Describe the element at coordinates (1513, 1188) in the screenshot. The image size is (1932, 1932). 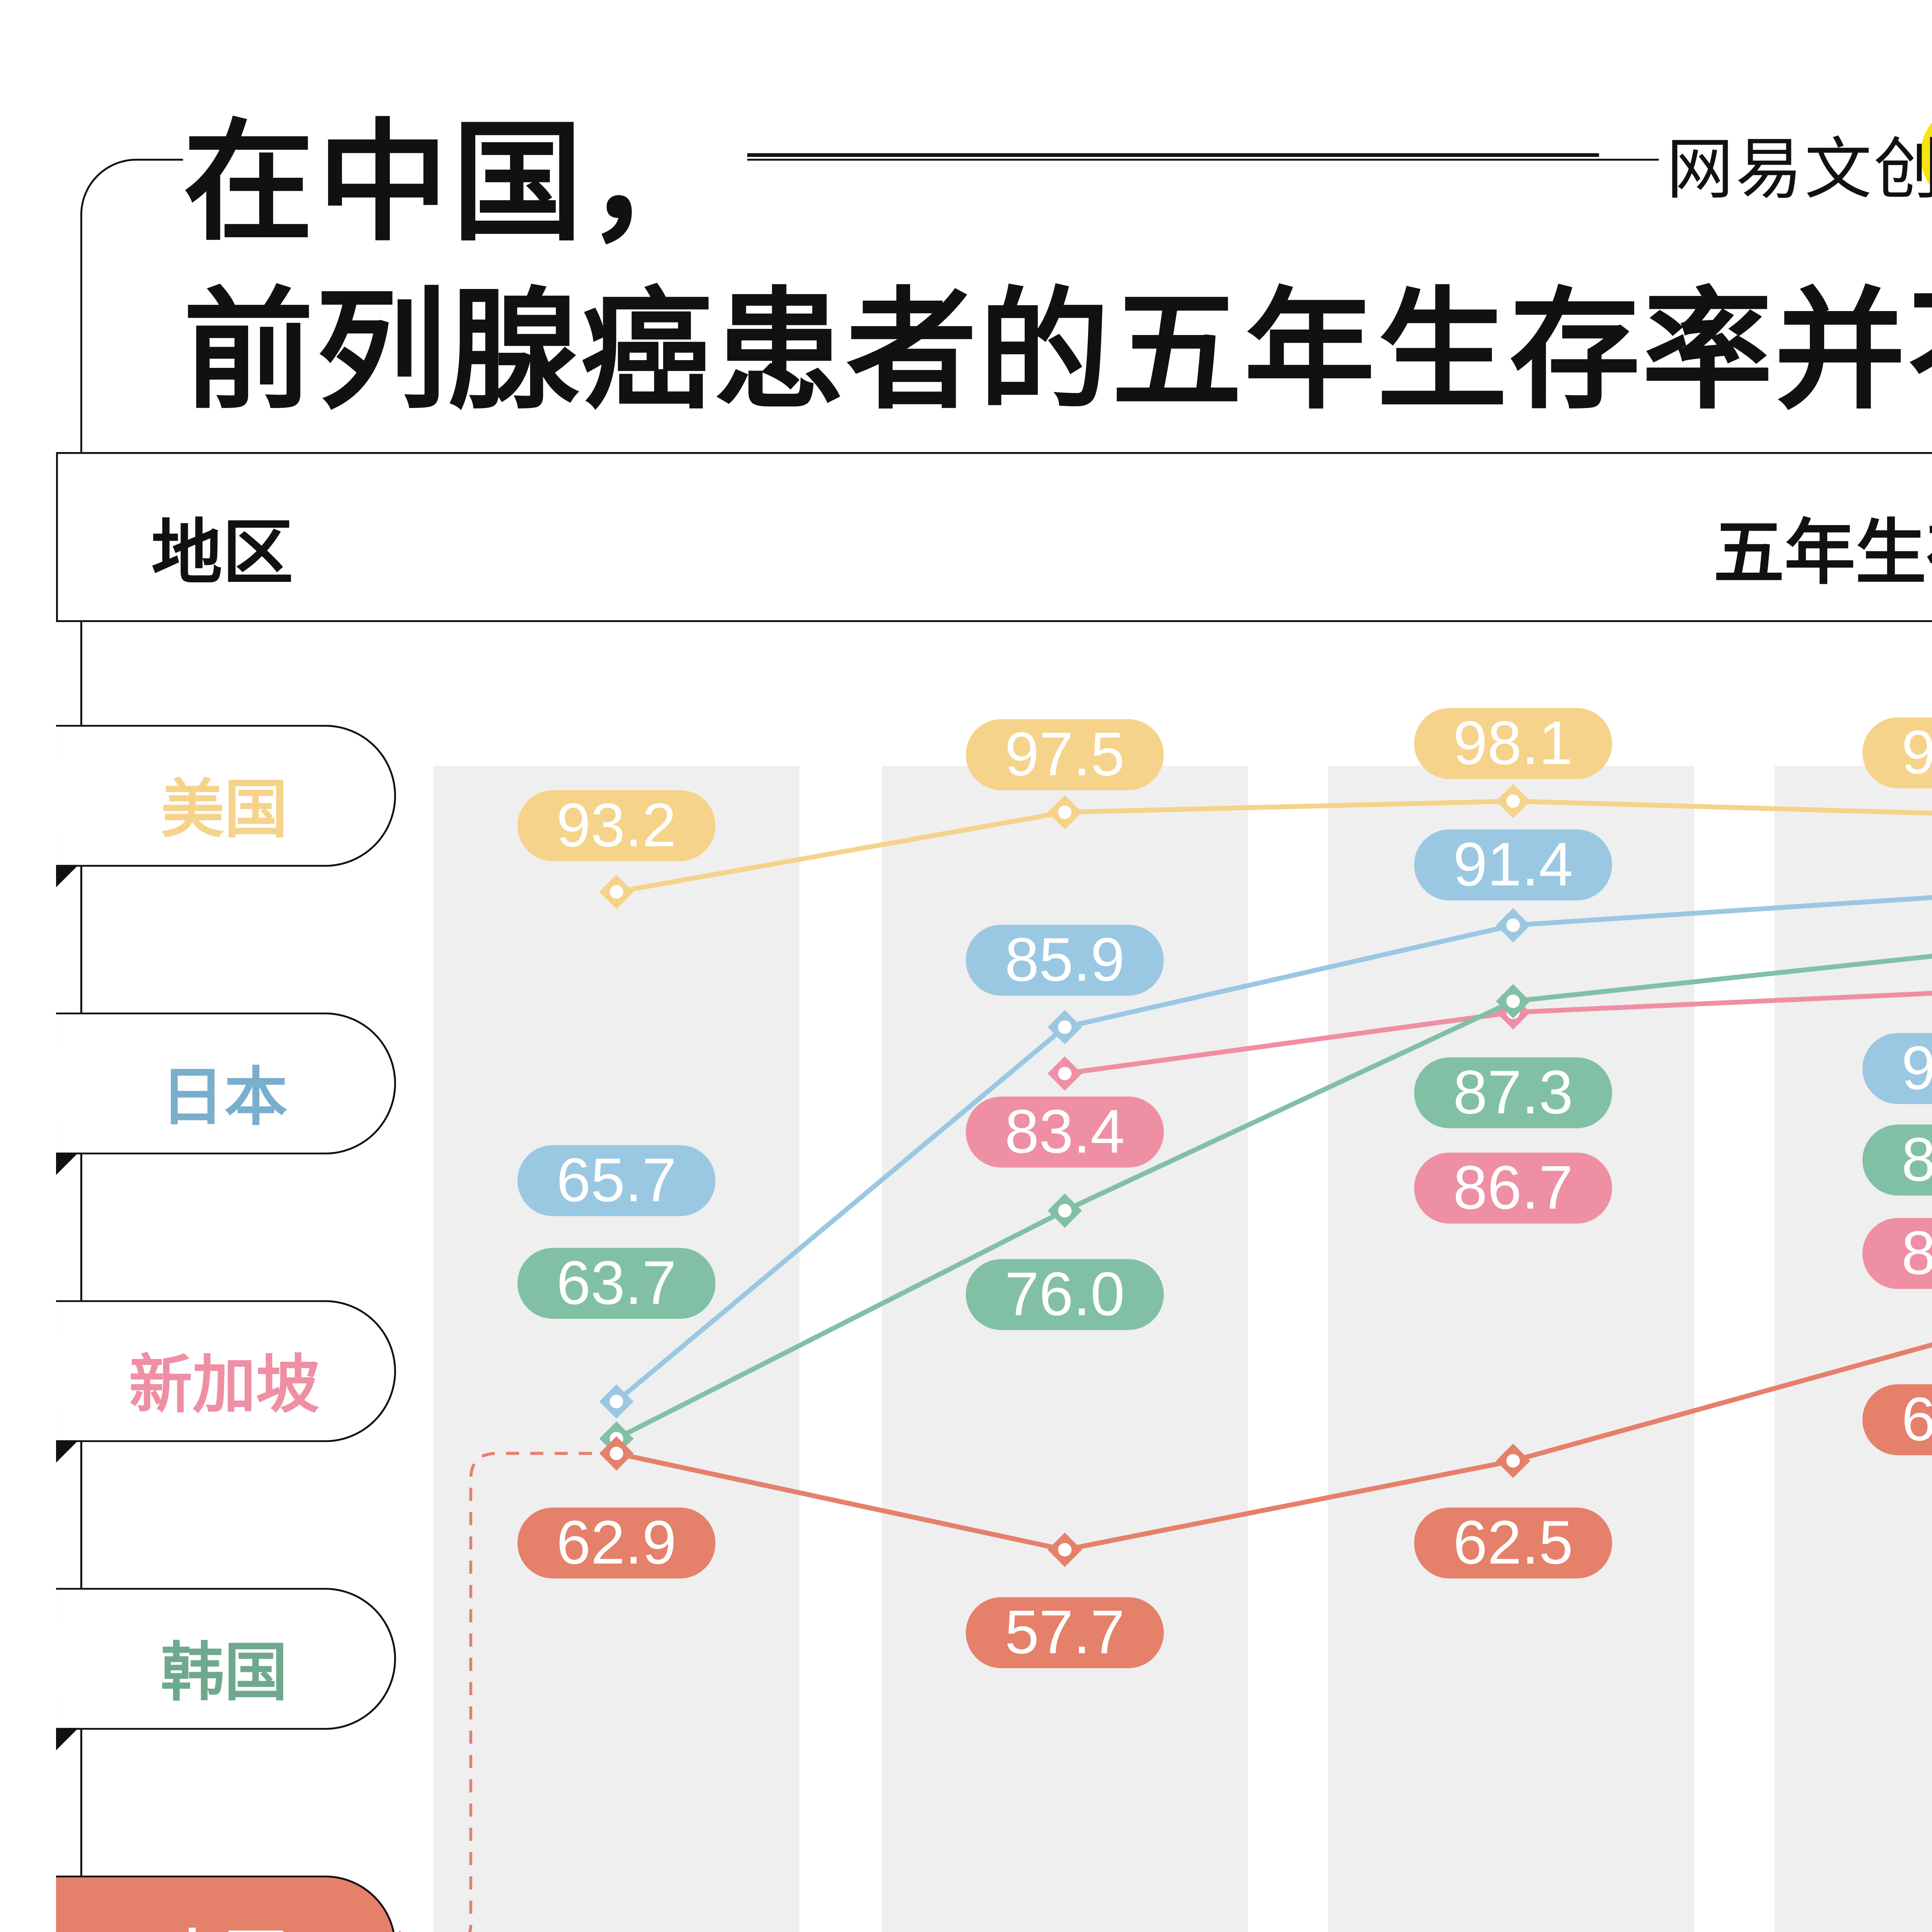
I see `data-label: 86.7` at that location.